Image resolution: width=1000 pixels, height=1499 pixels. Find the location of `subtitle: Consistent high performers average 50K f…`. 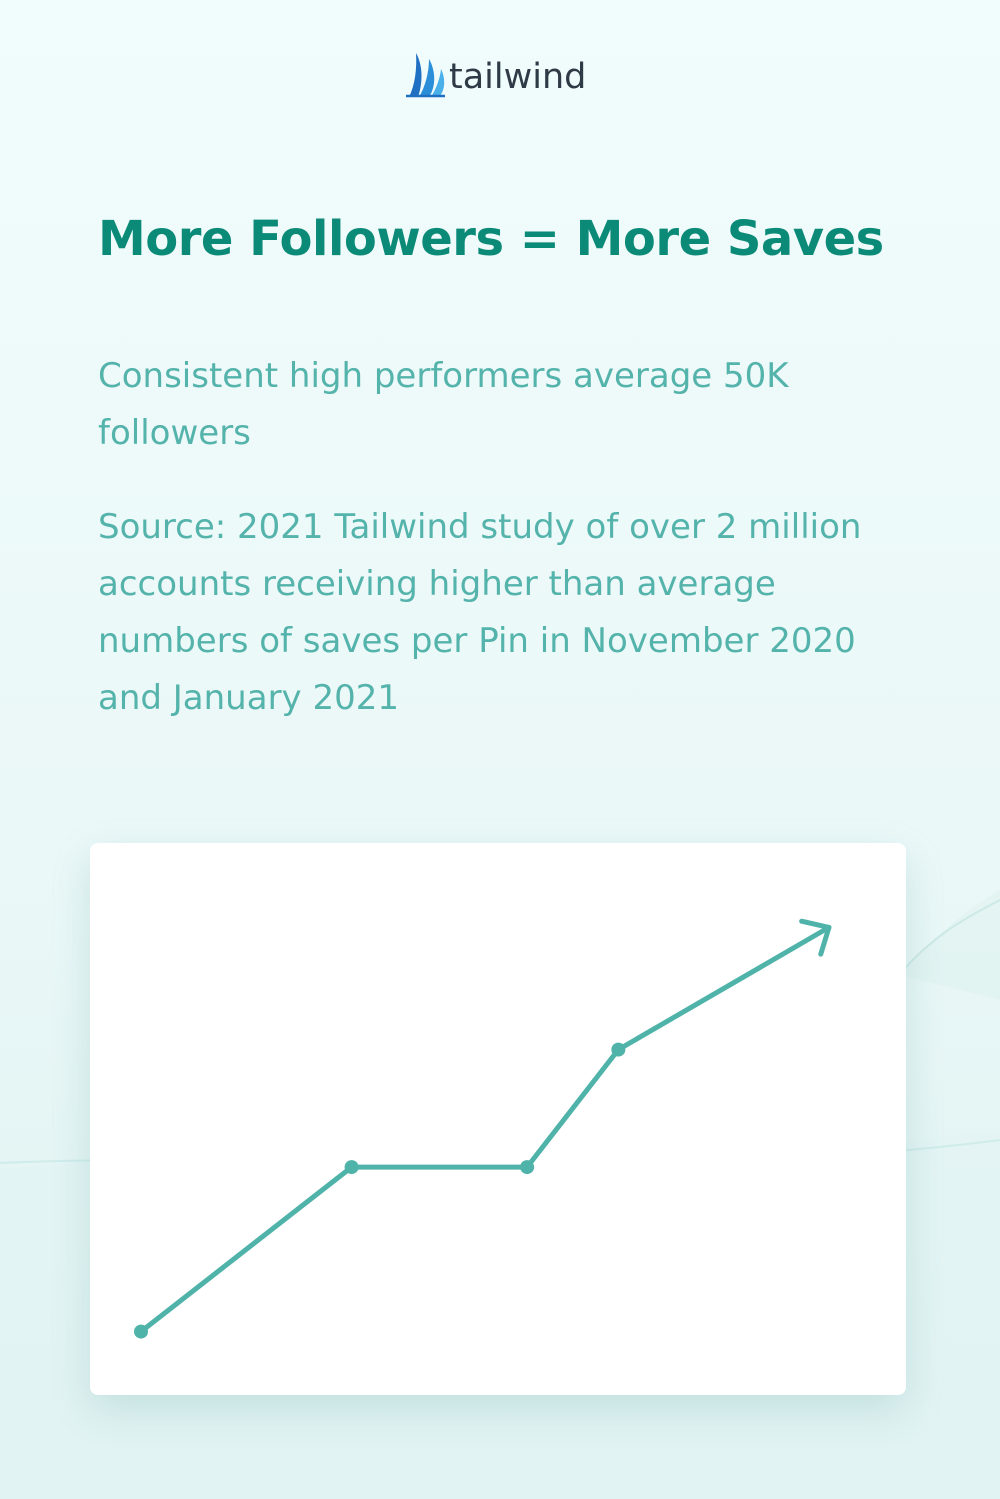

subtitle: Consistent high performers average 50K f… is located at coordinates (443, 404).